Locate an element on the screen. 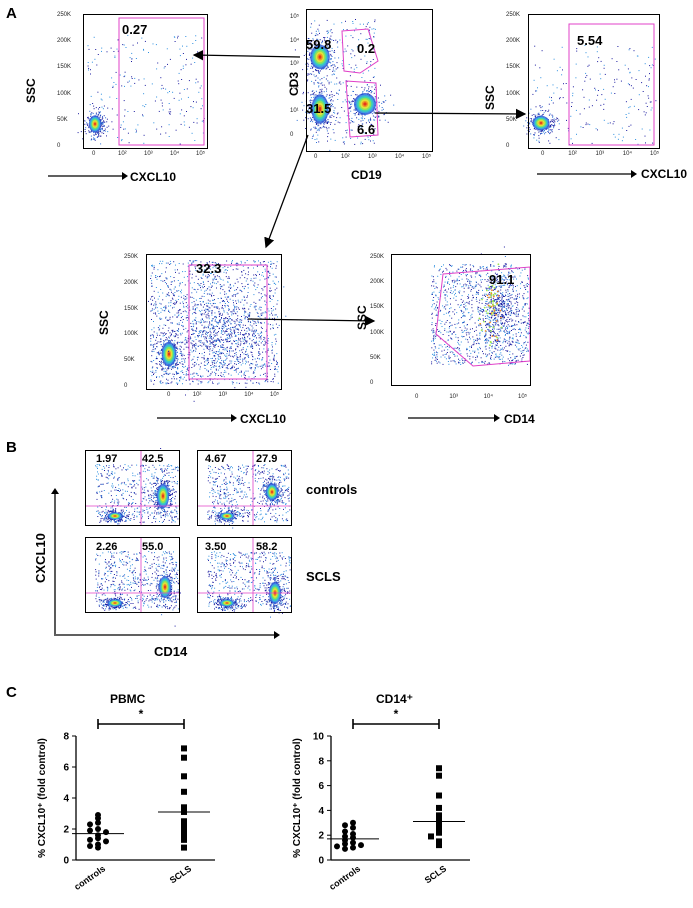 This screenshot has width=693, height=908. quad-ur-3: 55.0 is located at coordinates (153, 547).